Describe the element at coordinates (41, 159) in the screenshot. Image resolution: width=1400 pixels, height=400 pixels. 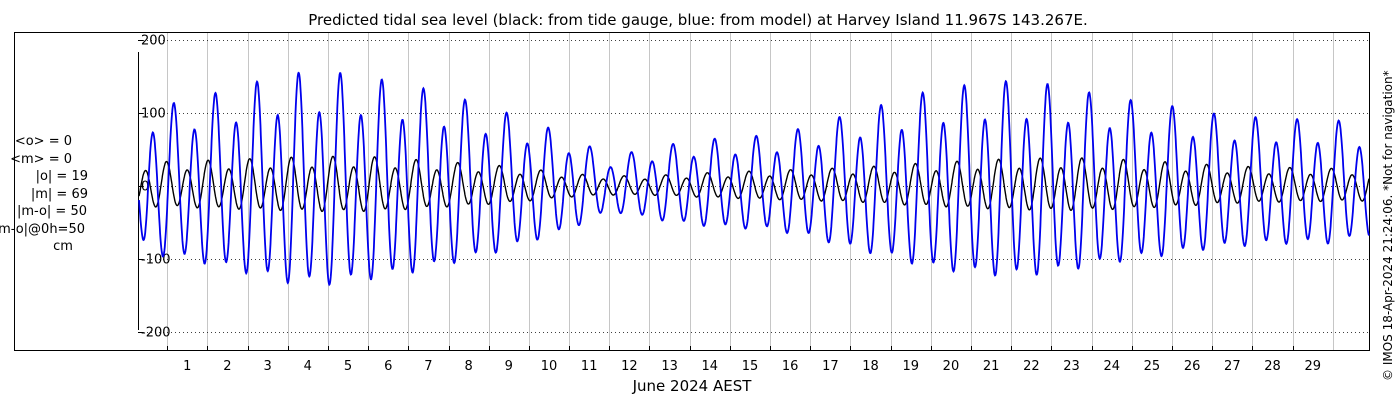
I see `stat-mean-model: <m> = 0` at that location.